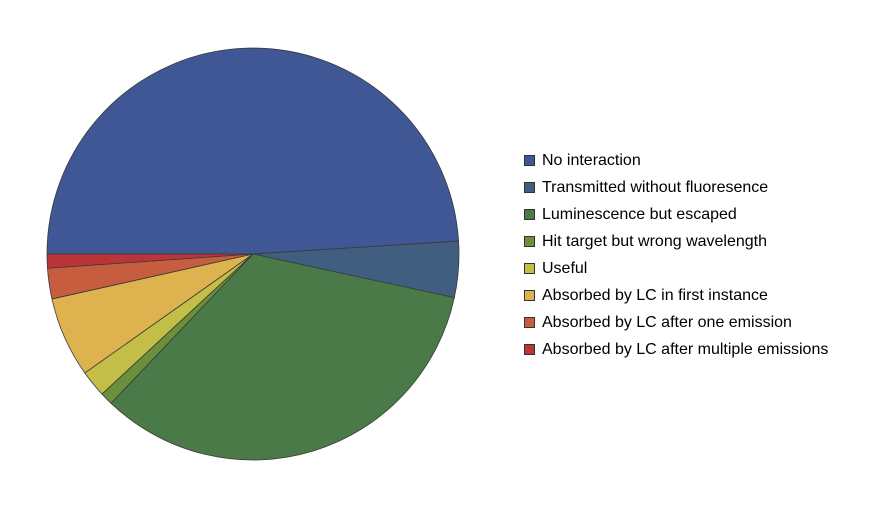  What do you see at coordinates (565, 268) in the screenshot?
I see `legend-label: Useful` at bounding box center [565, 268].